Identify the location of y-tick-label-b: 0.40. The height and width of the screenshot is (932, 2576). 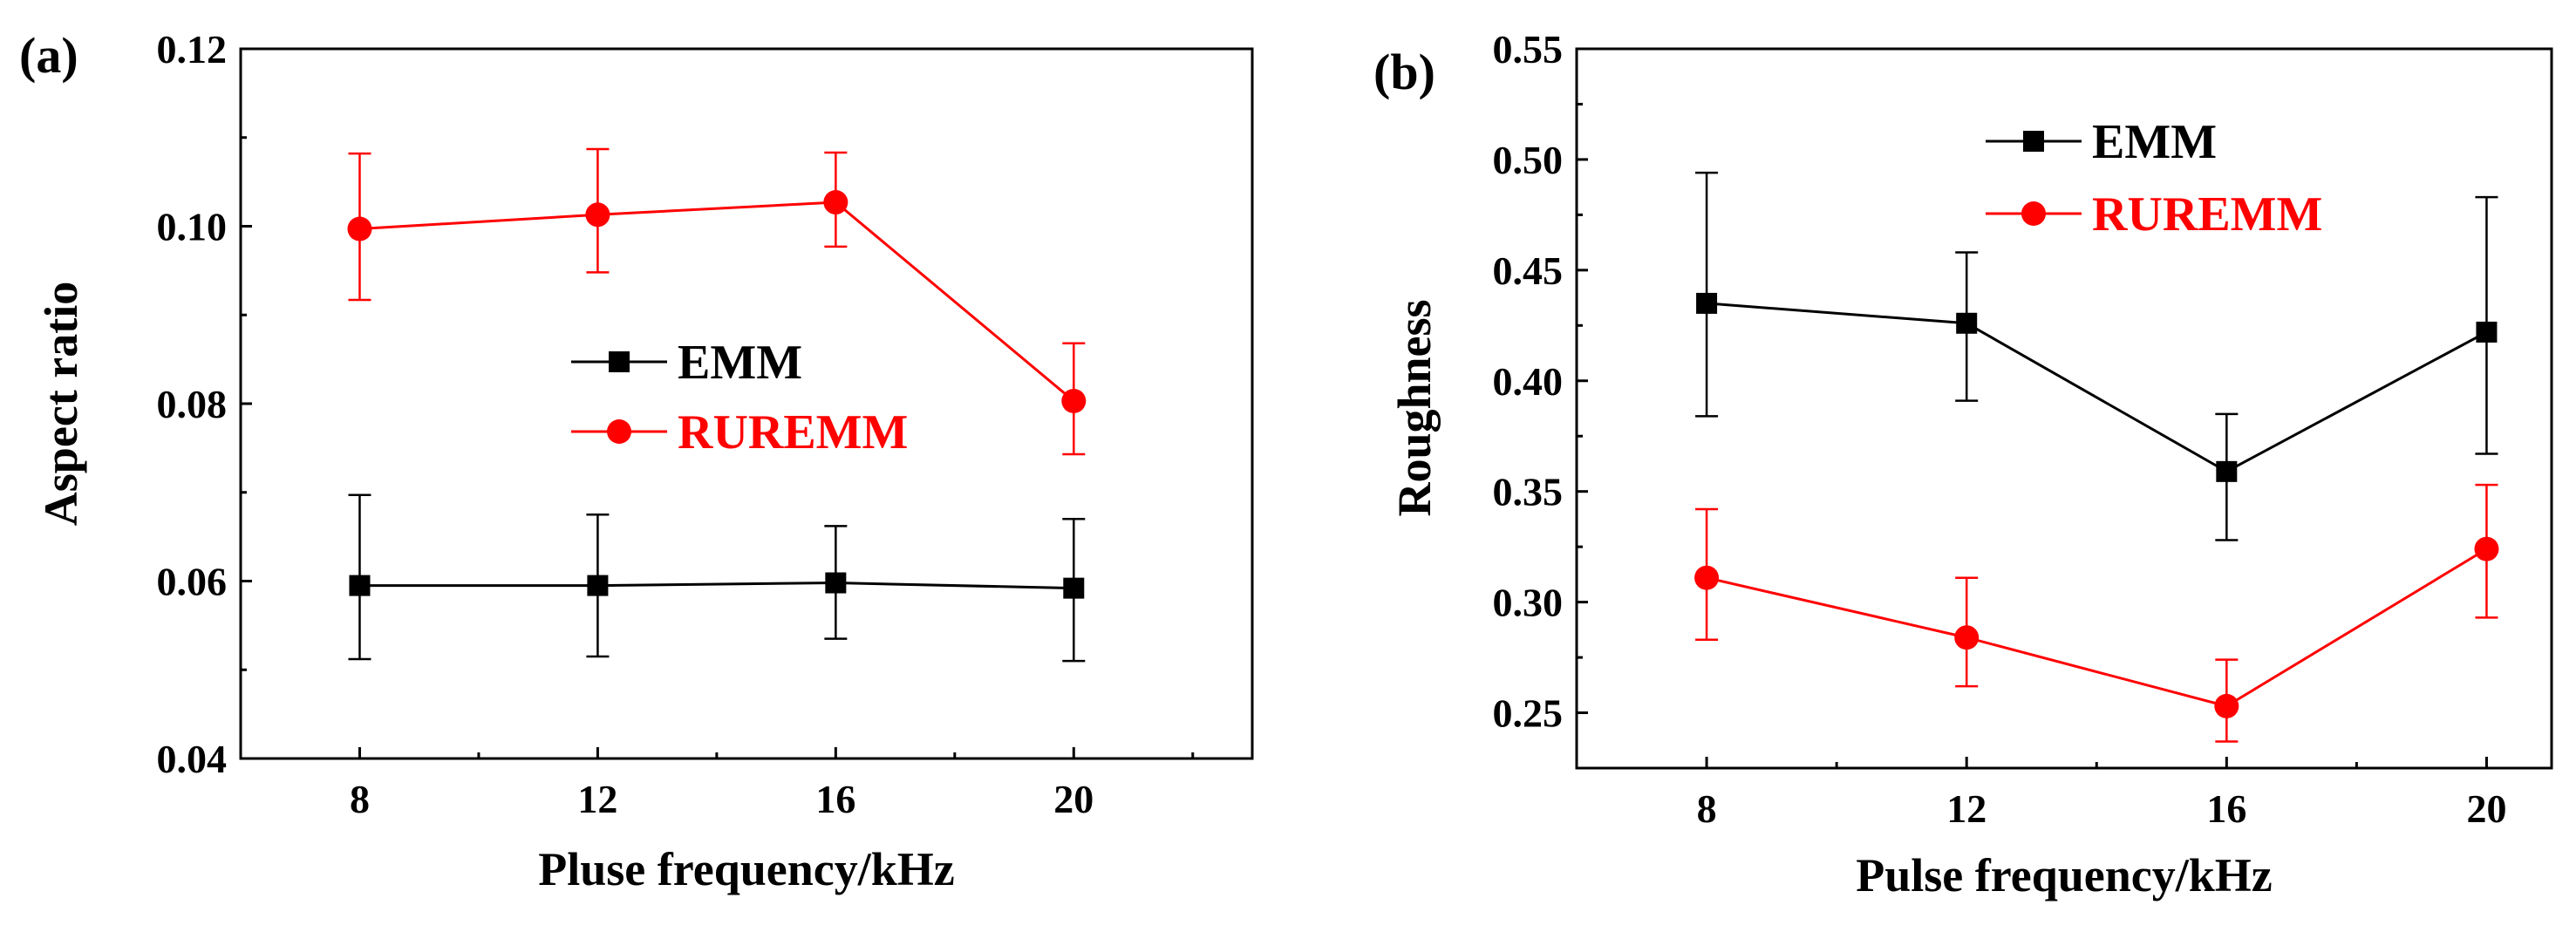
(1529, 381).